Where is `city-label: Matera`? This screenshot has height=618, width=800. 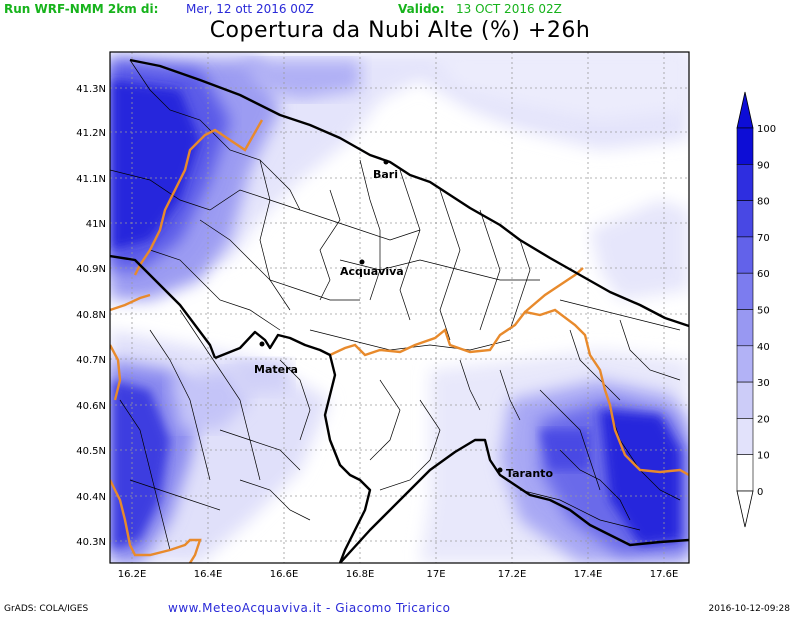
city-label: Matera is located at coordinates (276, 369).